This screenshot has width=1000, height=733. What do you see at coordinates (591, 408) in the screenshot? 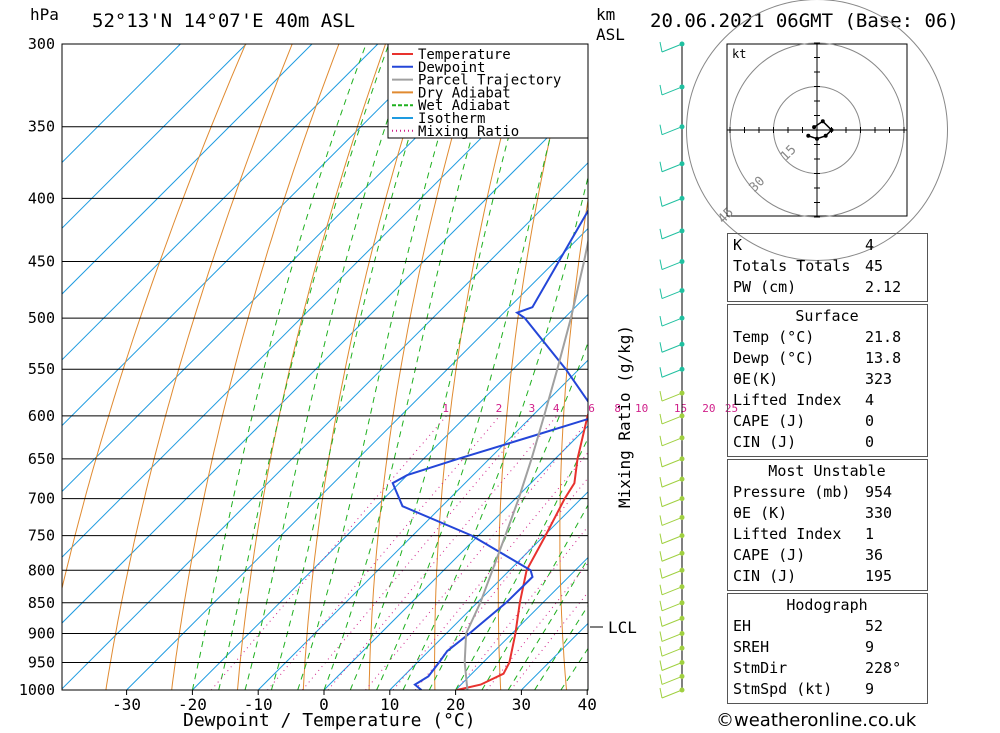
I see `mixing-ratio-tick-label: 6` at bounding box center [591, 408].